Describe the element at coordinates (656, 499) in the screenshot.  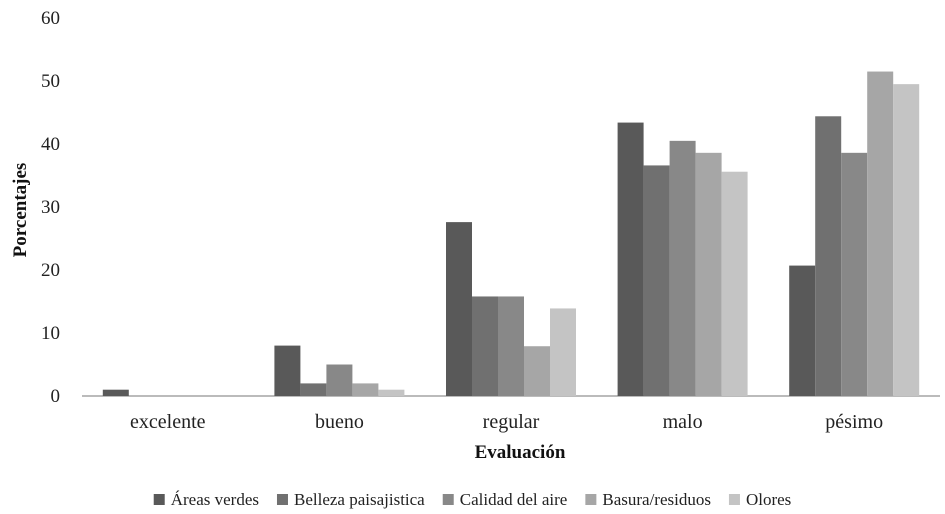
I see `legend-label: Basura/residuos` at that location.